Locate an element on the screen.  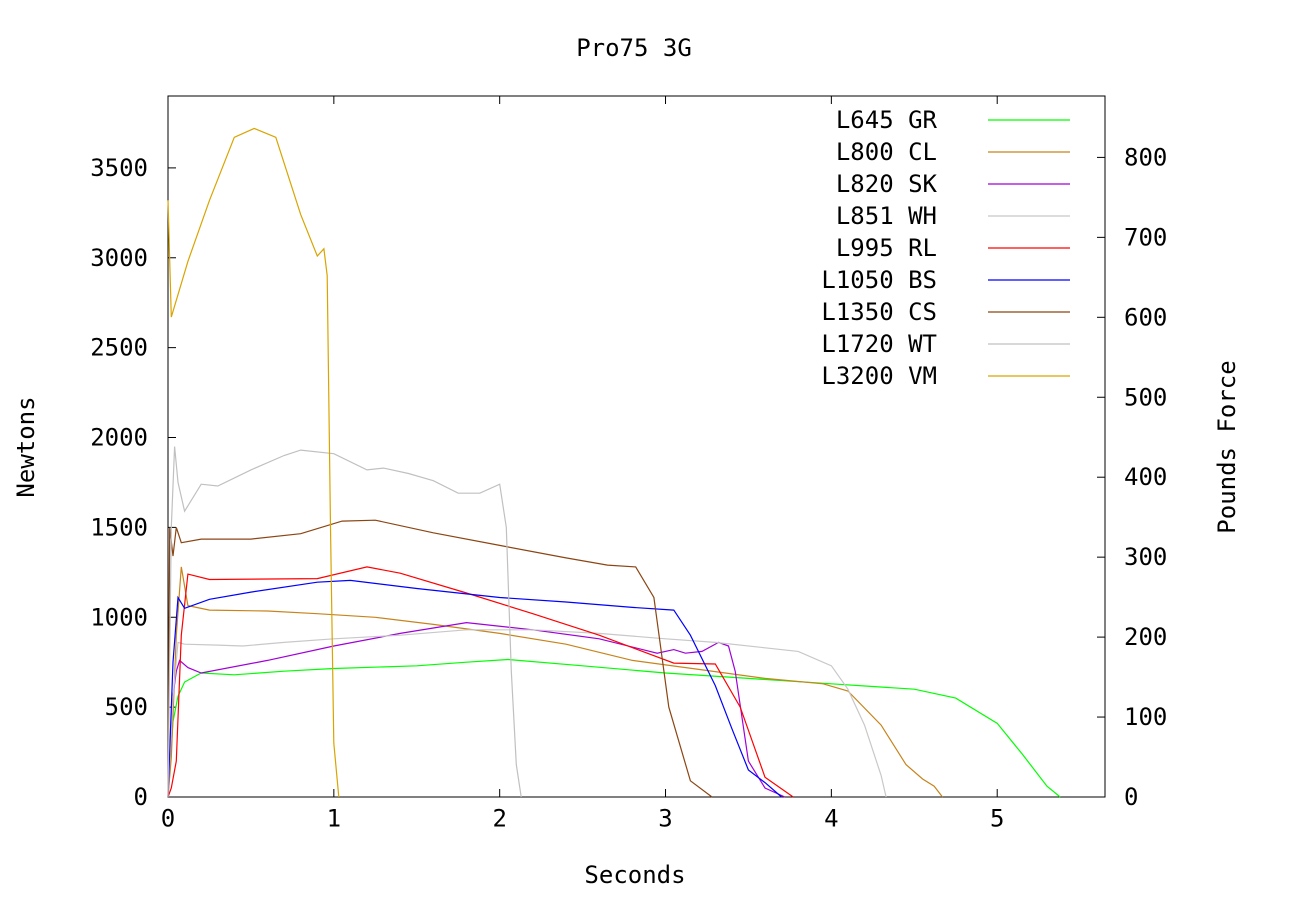
y2-tick-label: 500 is located at coordinates (1145, 397).